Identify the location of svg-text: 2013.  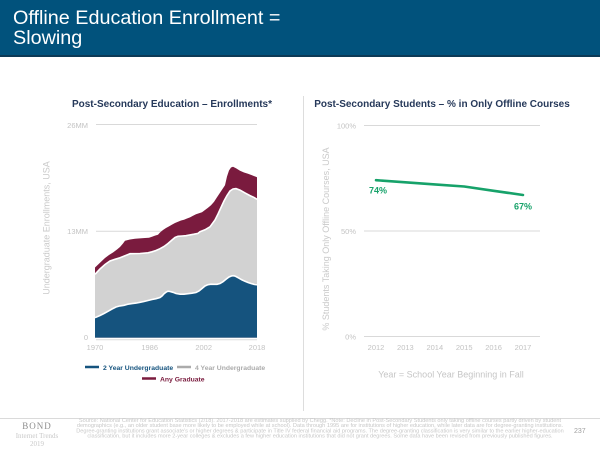
(405, 347).